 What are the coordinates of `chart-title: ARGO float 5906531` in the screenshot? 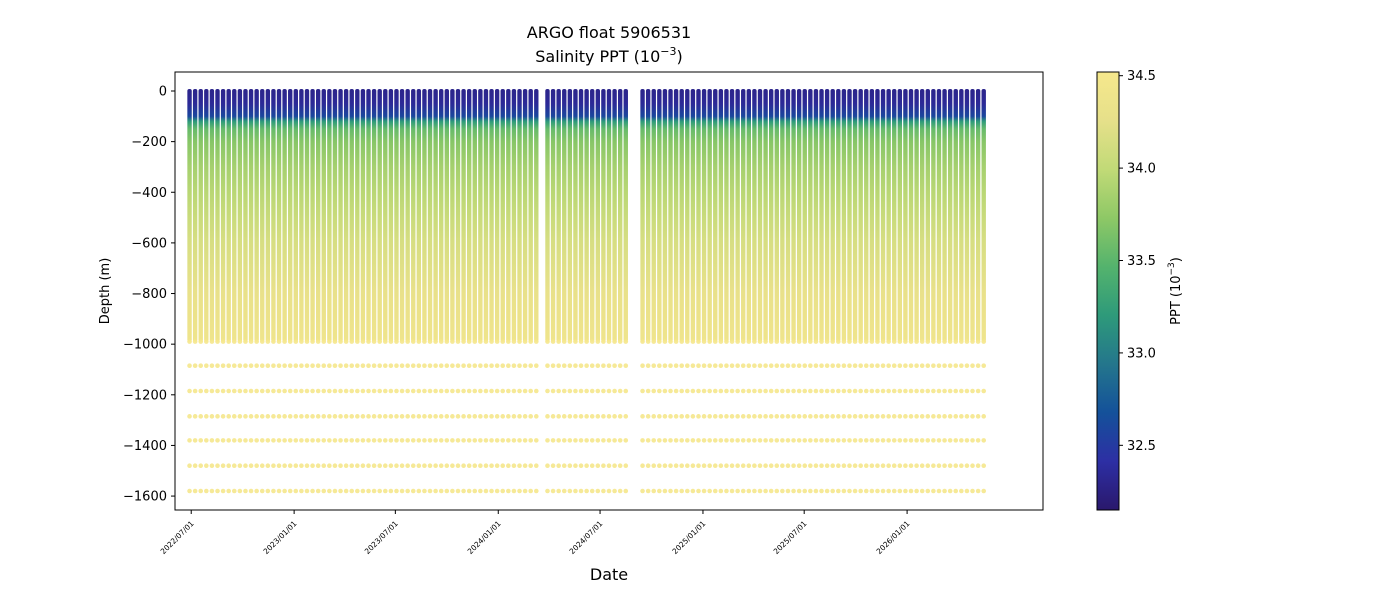 It's located at (609, 32).